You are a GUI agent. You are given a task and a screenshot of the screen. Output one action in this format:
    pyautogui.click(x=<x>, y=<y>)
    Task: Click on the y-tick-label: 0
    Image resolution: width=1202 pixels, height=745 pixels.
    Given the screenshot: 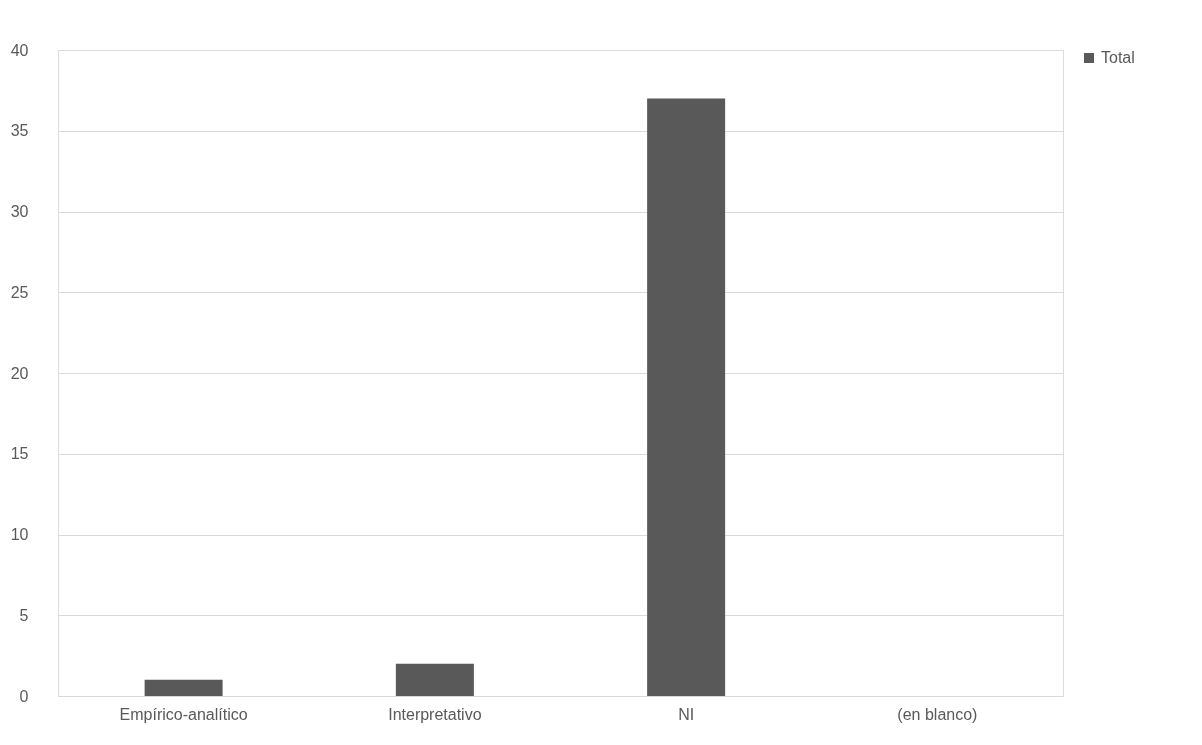 What is the action you would take?
    pyautogui.click(x=24, y=696)
    